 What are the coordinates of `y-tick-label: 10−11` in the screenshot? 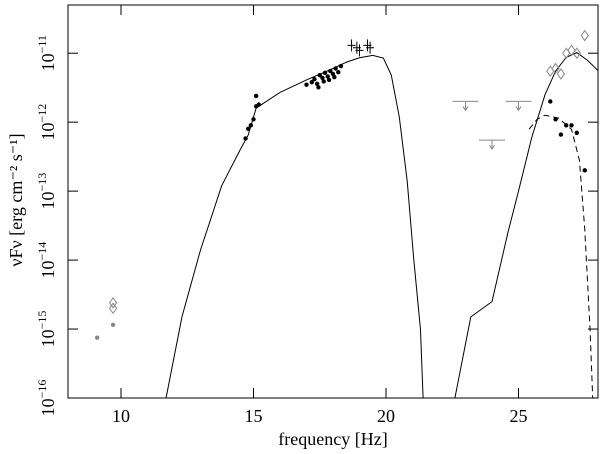 It's located at (46, 53).